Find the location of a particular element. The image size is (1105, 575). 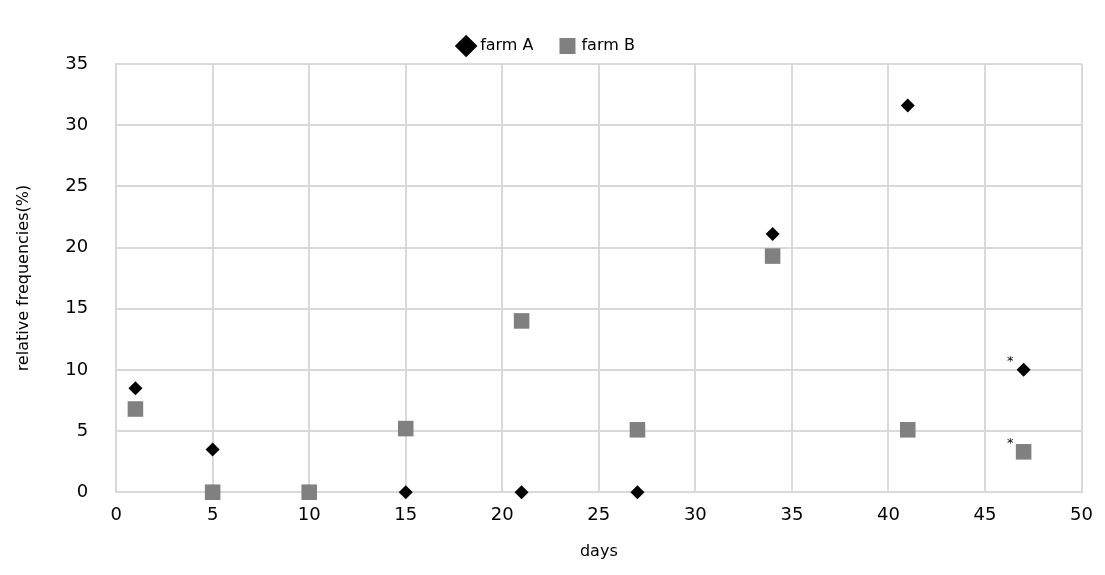

x-tick-label: 40 is located at coordinates (888, 513).